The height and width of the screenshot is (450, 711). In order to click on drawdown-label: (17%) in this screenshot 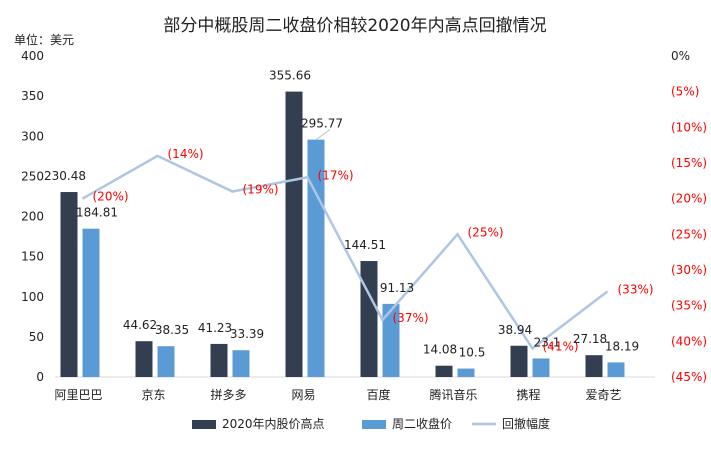, I will do `click(336, 175)`.